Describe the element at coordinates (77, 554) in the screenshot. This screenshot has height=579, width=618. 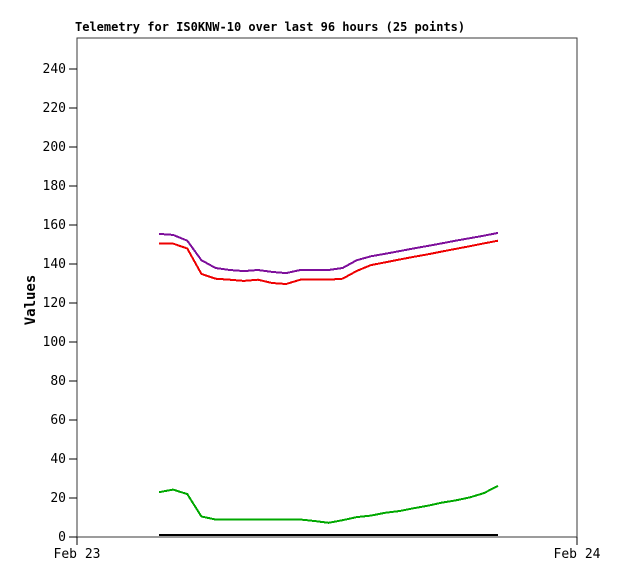
I see `x-tick-label: Feb 23` at that location.